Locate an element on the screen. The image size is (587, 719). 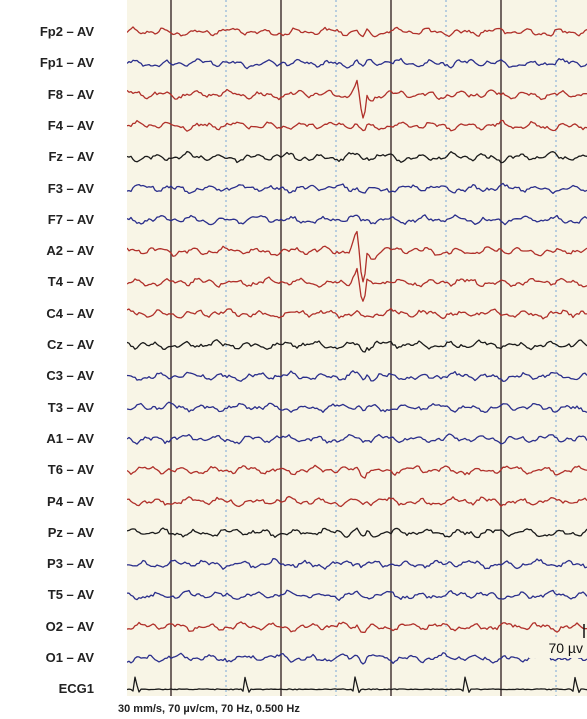
channel-label: Cz – AV is located at coordinates (70, 344).